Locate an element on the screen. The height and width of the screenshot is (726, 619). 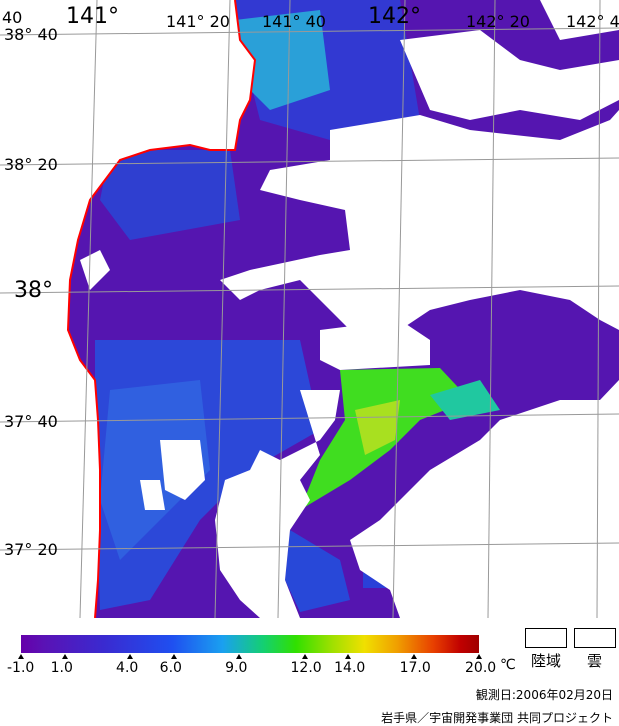
scale-tick-label: 1.0 is located at coordinates (61, 668).